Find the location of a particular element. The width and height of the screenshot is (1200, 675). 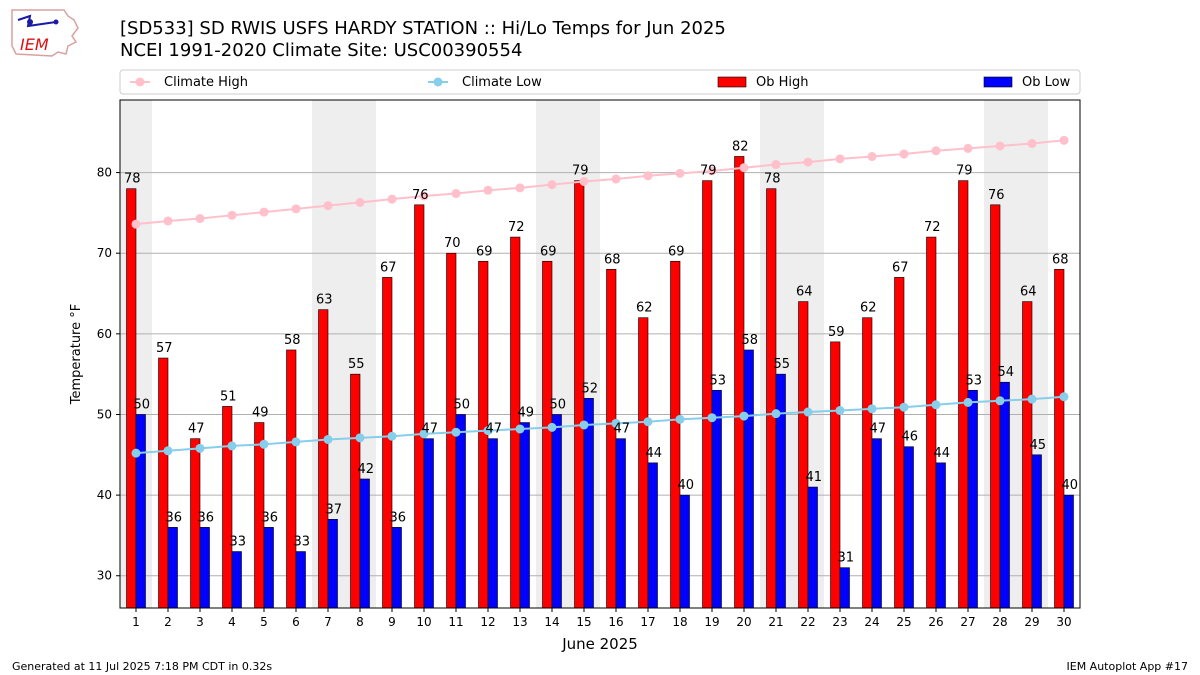

x-tick-label: 4 is located at coordinates (232, 622).